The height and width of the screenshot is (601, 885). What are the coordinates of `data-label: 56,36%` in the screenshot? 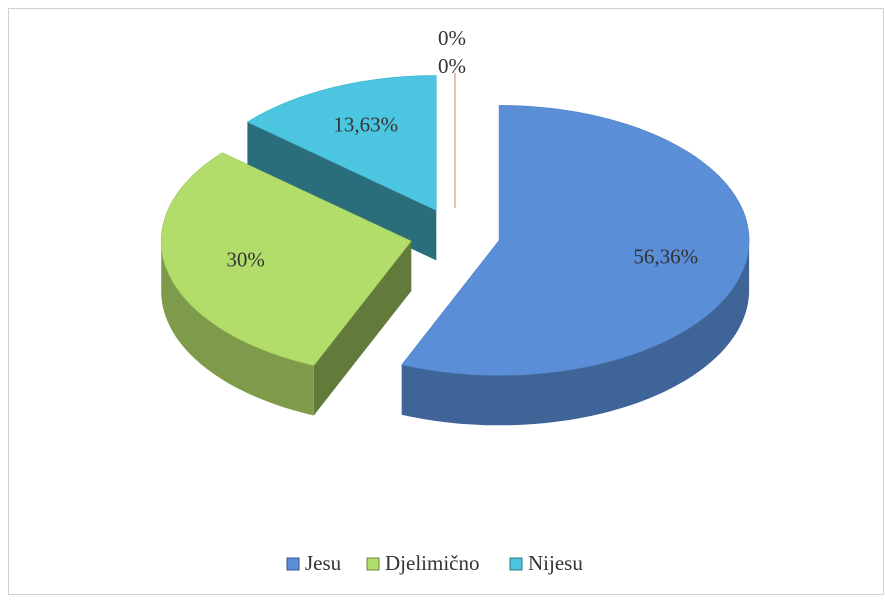 It's located at (665, 256).